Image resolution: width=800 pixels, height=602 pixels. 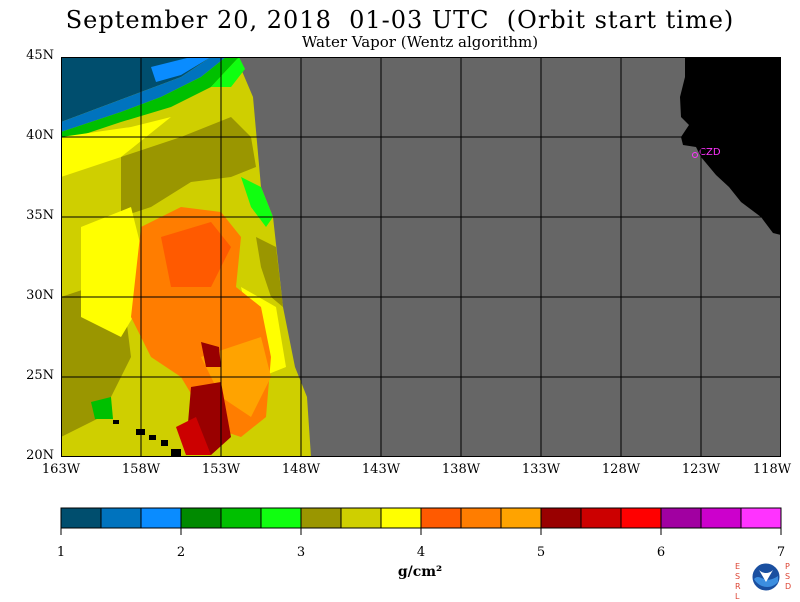 What do you see at coordinates (141, 469) in the screenshot?
I see `longitude-label: 158W` at bounding box center [141, 469].